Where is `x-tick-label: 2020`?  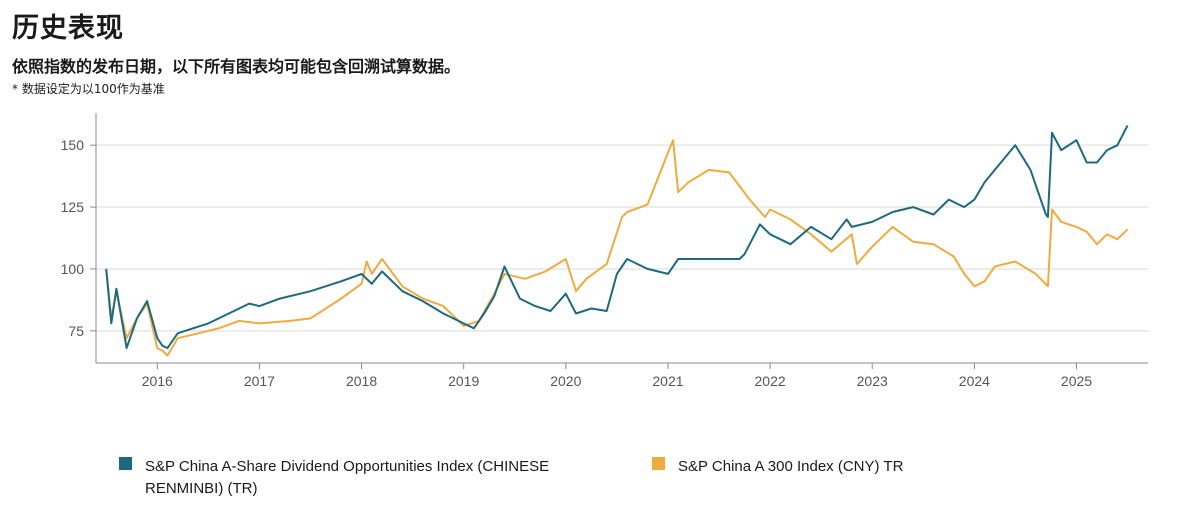 x-tick-label: 2020 is located at coordinates (565, 381).